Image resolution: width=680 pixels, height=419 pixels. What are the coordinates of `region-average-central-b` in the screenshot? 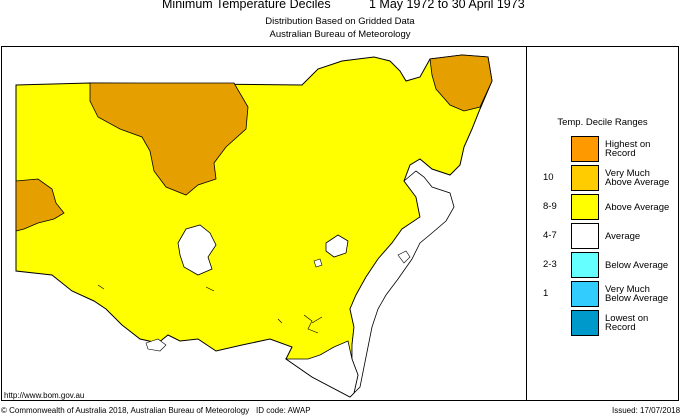 It's located at (337, 246).